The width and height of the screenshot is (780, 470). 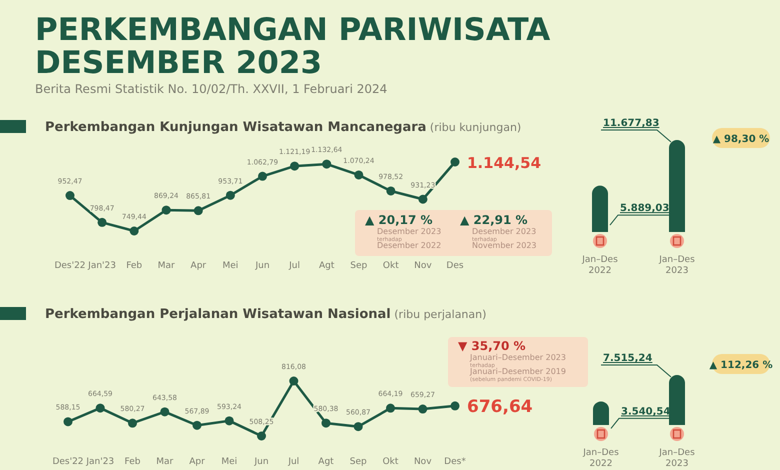 What do you see at coordinates (517, 371) in the screenshot?
I see `annotation: Januari–Desember 2019` at bounding box center [517, 371].